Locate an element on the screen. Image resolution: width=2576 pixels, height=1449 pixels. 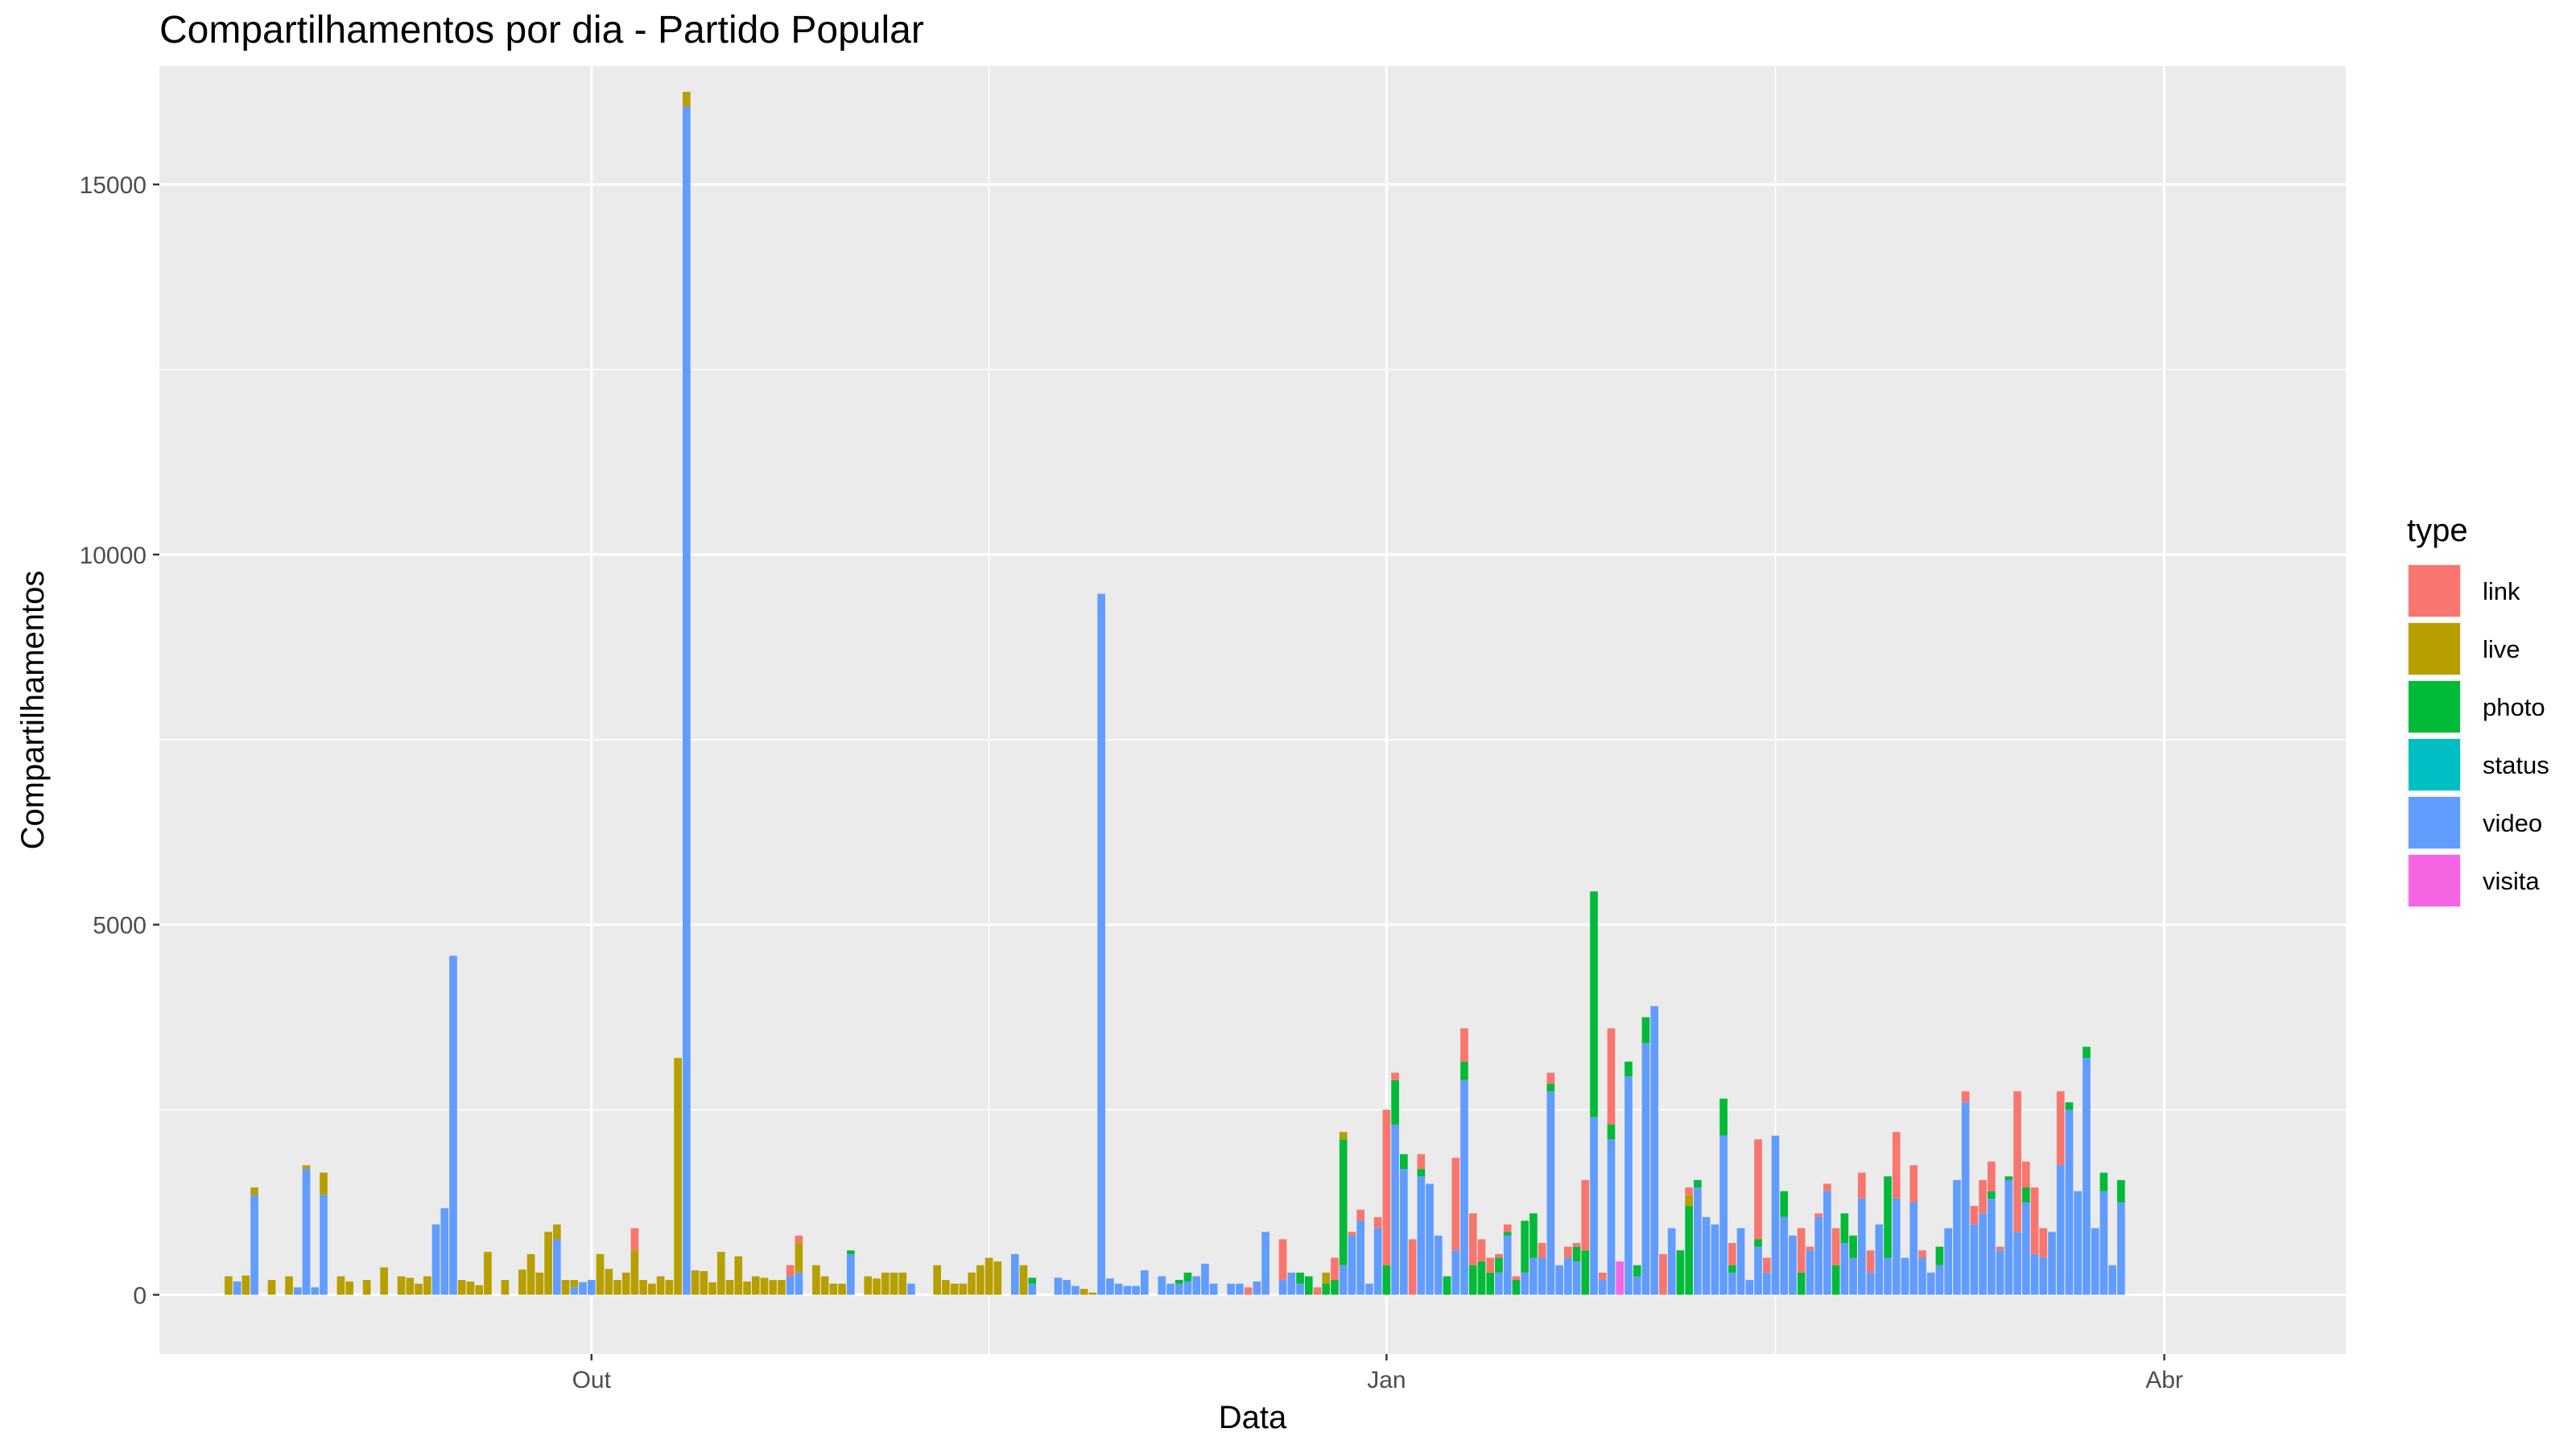
legend-swatch-live is located at coordinates (2434, 649).